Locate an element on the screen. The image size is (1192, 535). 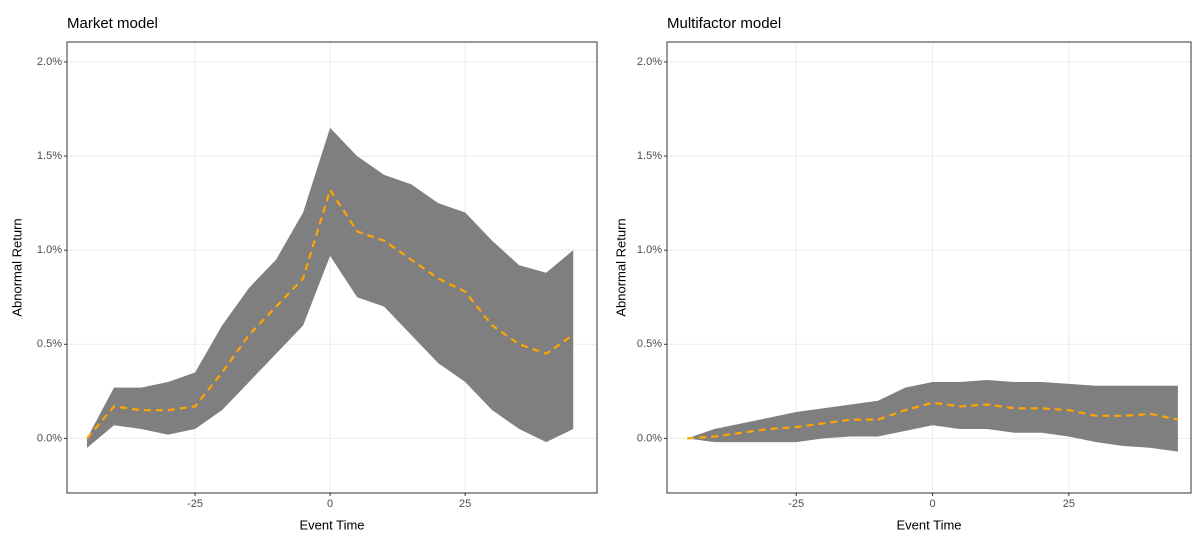
mean-line is located at coordinates (933, 420).